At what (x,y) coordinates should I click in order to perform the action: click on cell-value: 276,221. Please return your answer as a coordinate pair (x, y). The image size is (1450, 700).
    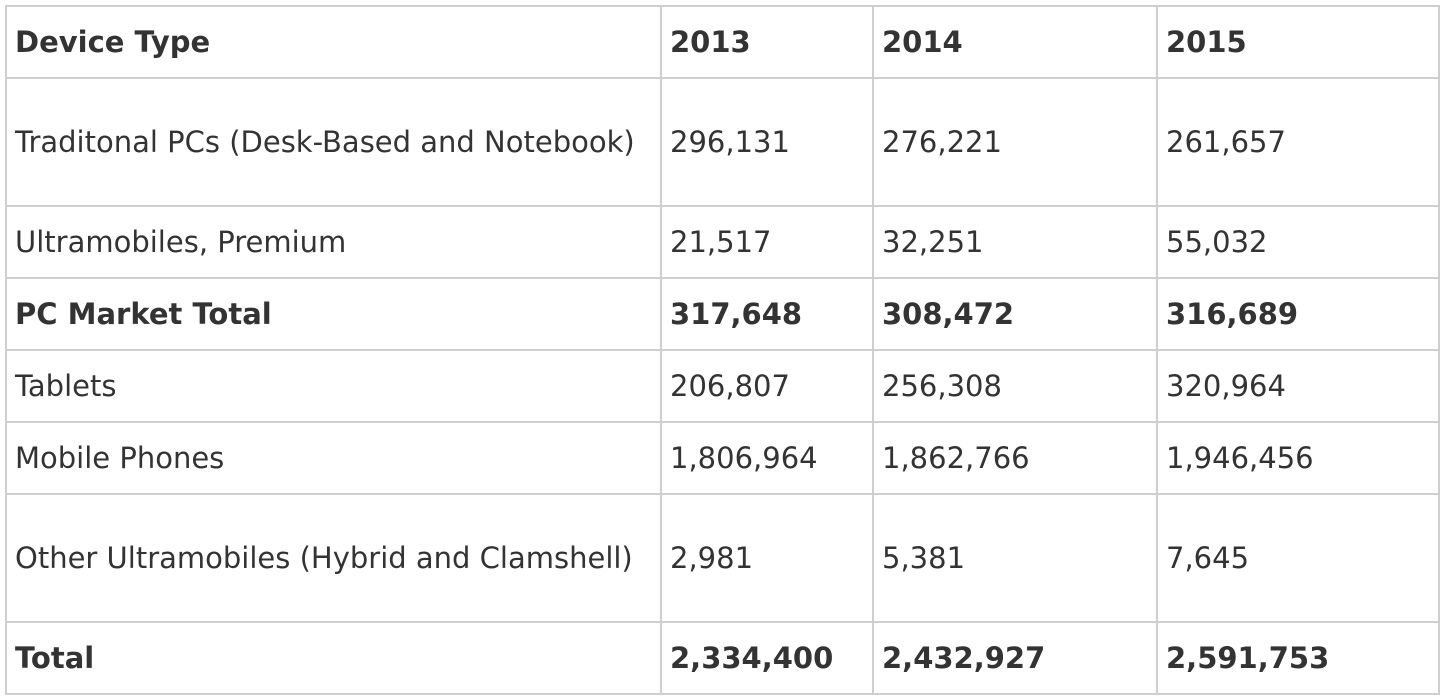
    Looking at the image, I should click on (1015, 142).